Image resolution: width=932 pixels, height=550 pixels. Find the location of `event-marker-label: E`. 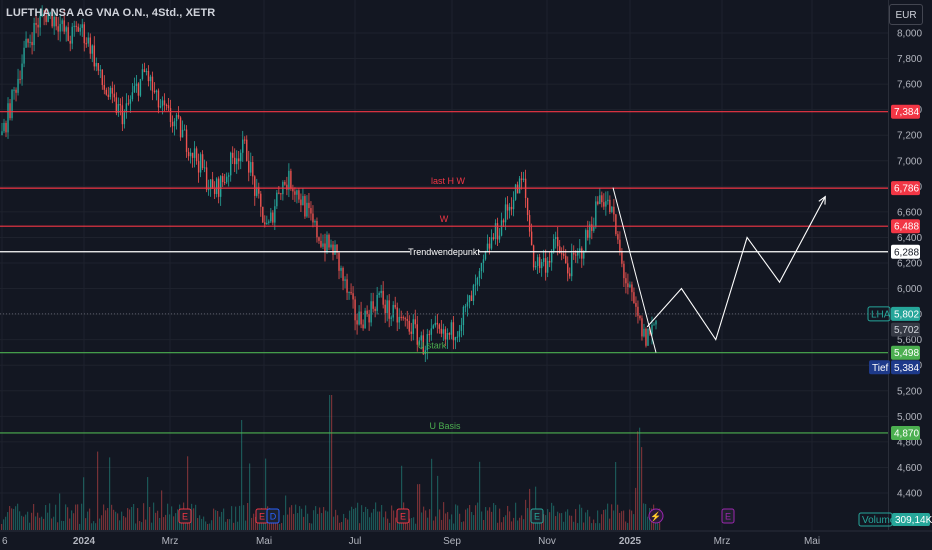

event-marker-label: E is located at coordinates (728, 517).